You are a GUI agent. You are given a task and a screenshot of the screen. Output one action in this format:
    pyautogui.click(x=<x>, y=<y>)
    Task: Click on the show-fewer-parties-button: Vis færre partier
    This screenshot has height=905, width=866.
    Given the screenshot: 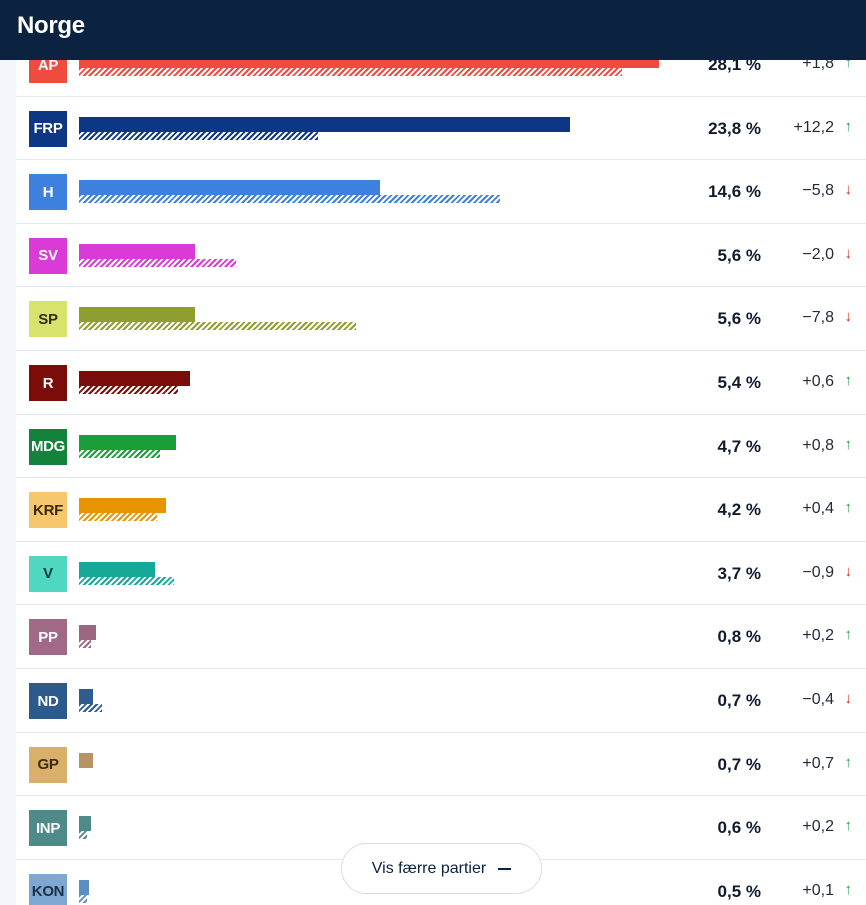 What is the action you would take?
    pyautogui.click(x=441, y=868)
    